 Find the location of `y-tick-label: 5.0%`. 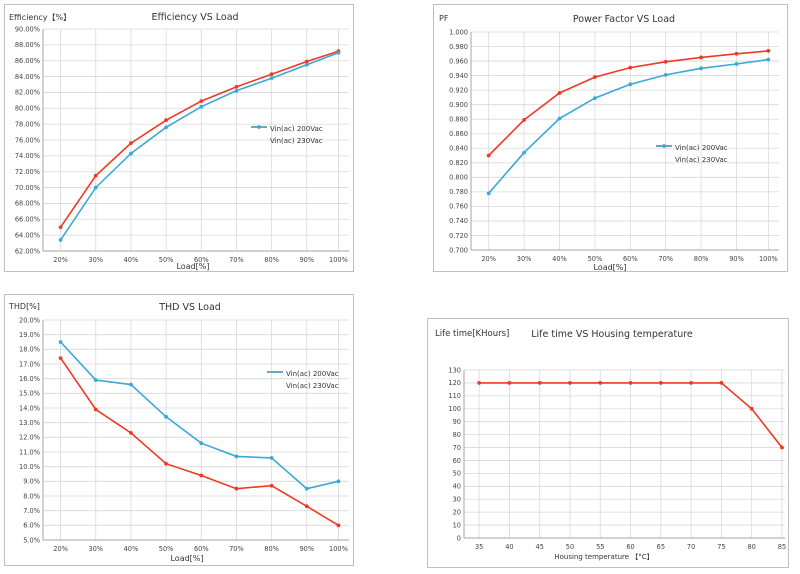

y-tick-label: 5.0% is located at coordinates (31, 540).